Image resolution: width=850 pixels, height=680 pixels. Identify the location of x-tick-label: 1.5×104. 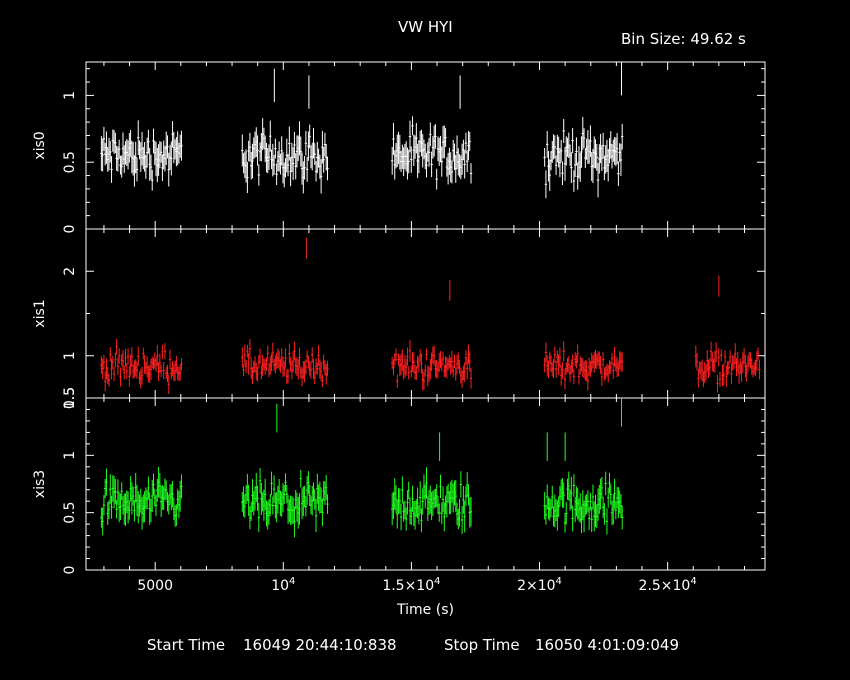
(411, 585).